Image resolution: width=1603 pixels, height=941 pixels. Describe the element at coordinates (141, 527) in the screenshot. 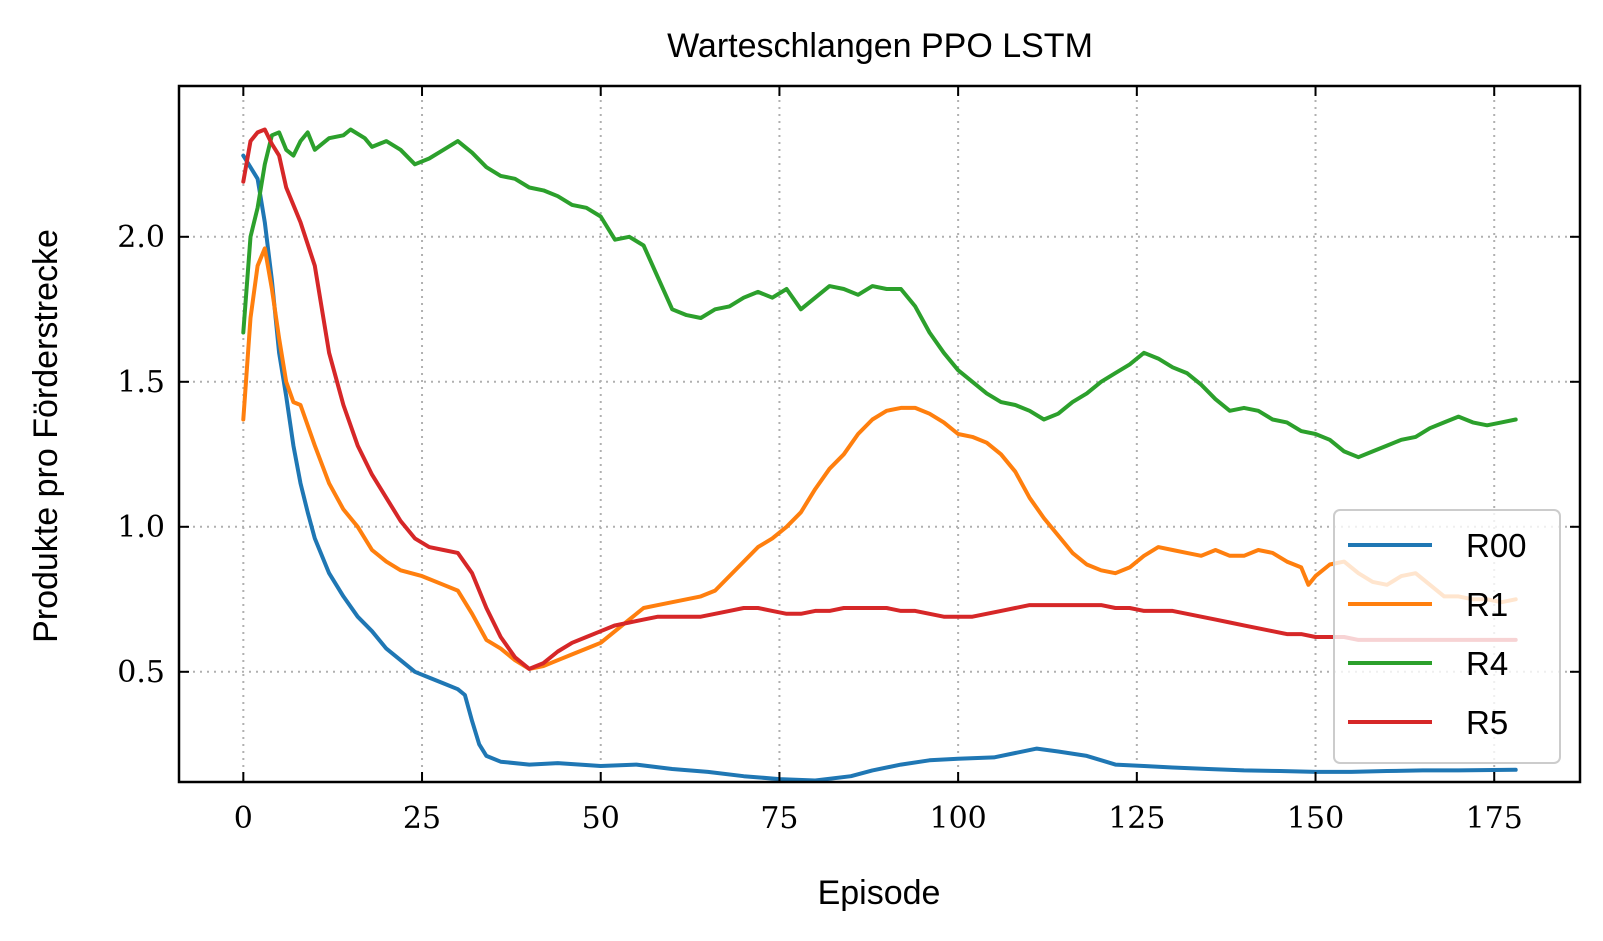

I see `y-tick-label: 1.0` at that location.